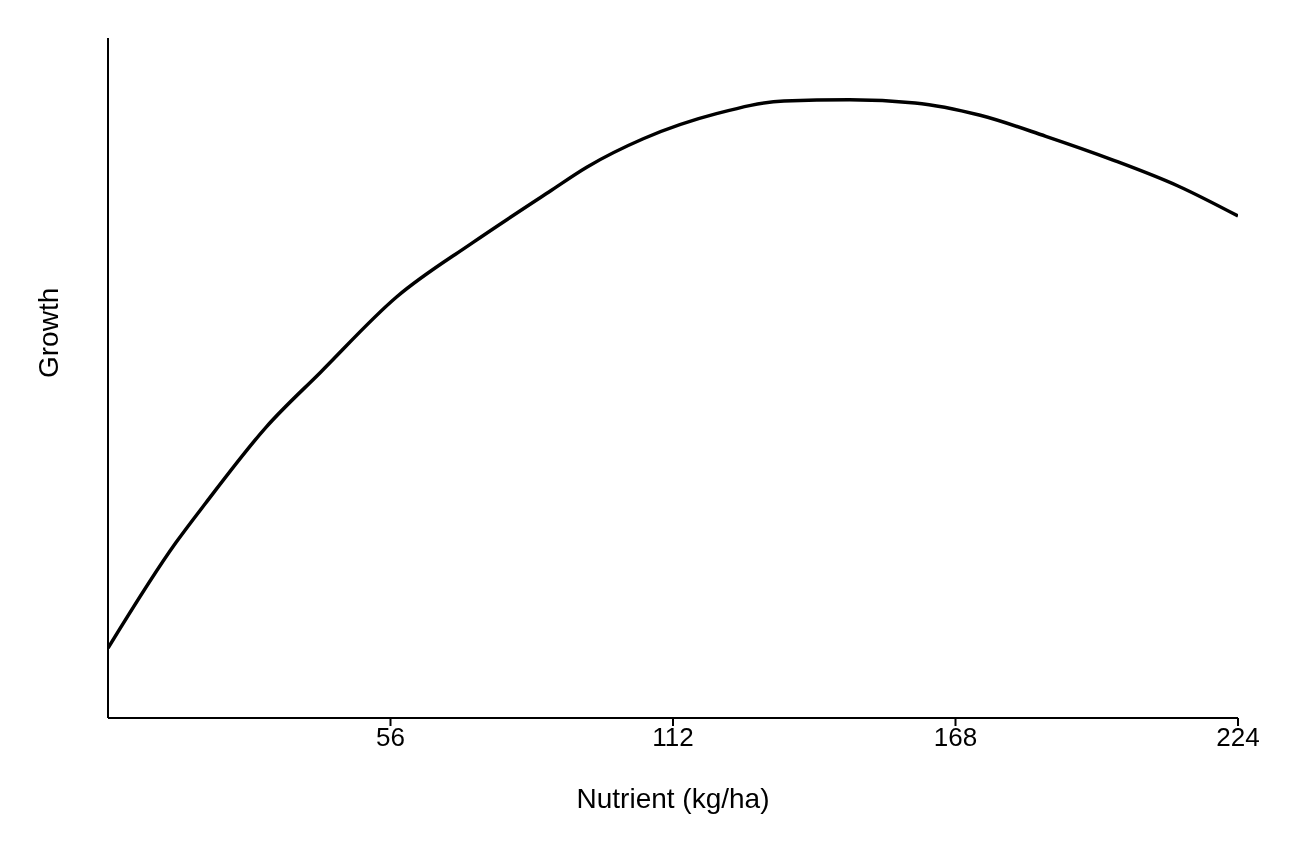  Describe the element at coordinates (955, 737) in the screenshot. I see `x-tick-label: 168` at that location.